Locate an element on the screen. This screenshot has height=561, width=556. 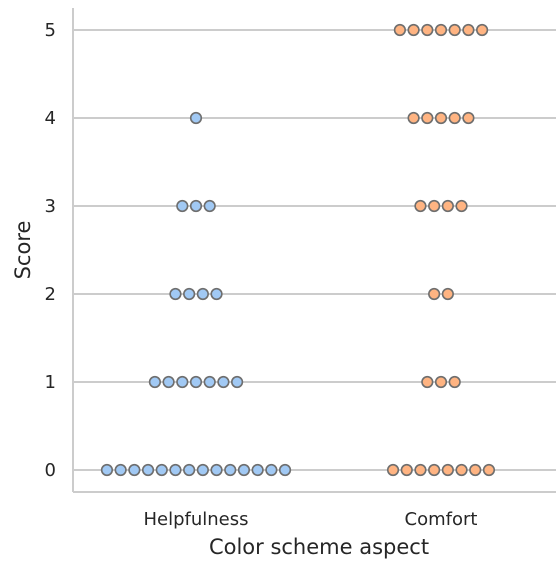
y-tick-label: 1 is located at coordinates (50, 382).